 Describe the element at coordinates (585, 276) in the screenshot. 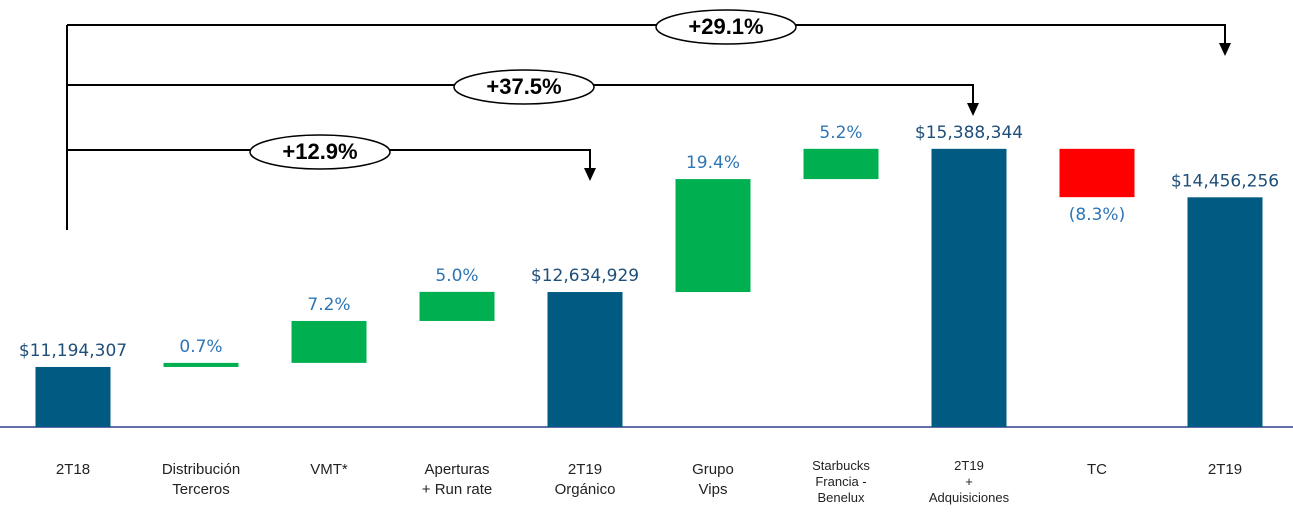

I see `value-label: $12,634,929` at that location.